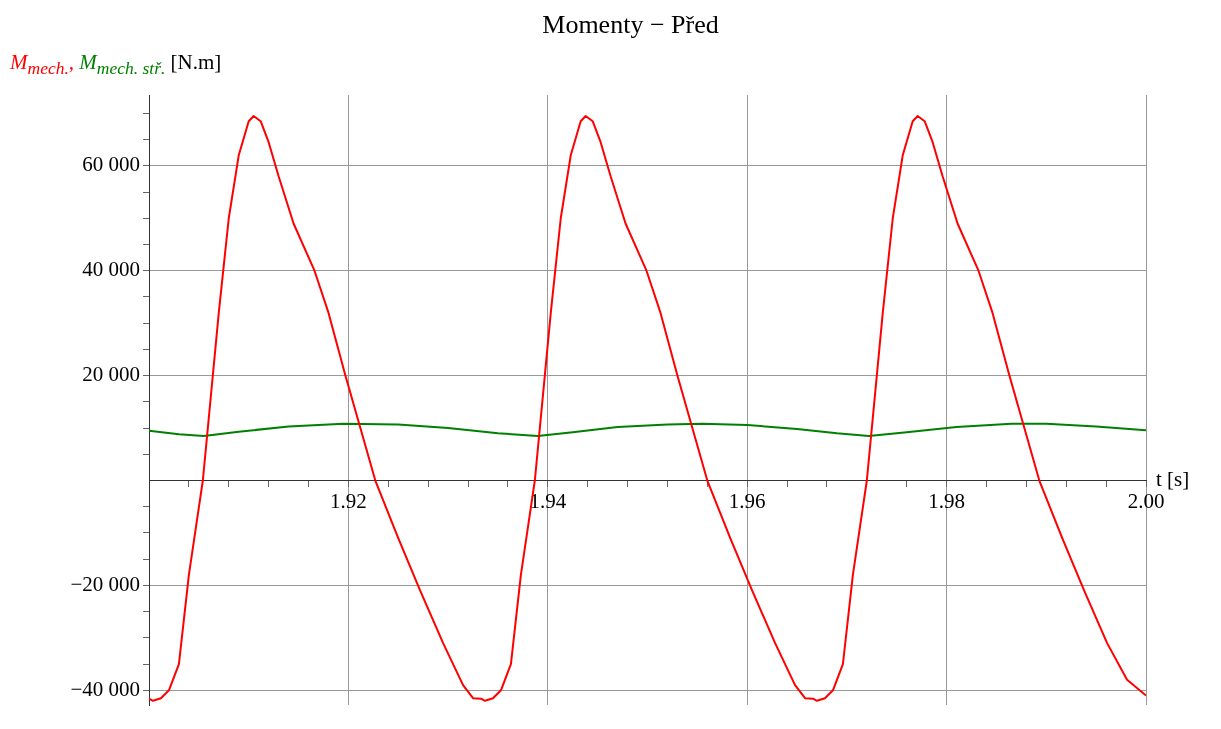  Describe the element at coordinates (105, 583) in the screenshot. I see `y-tick-label: −20 000` at that location.